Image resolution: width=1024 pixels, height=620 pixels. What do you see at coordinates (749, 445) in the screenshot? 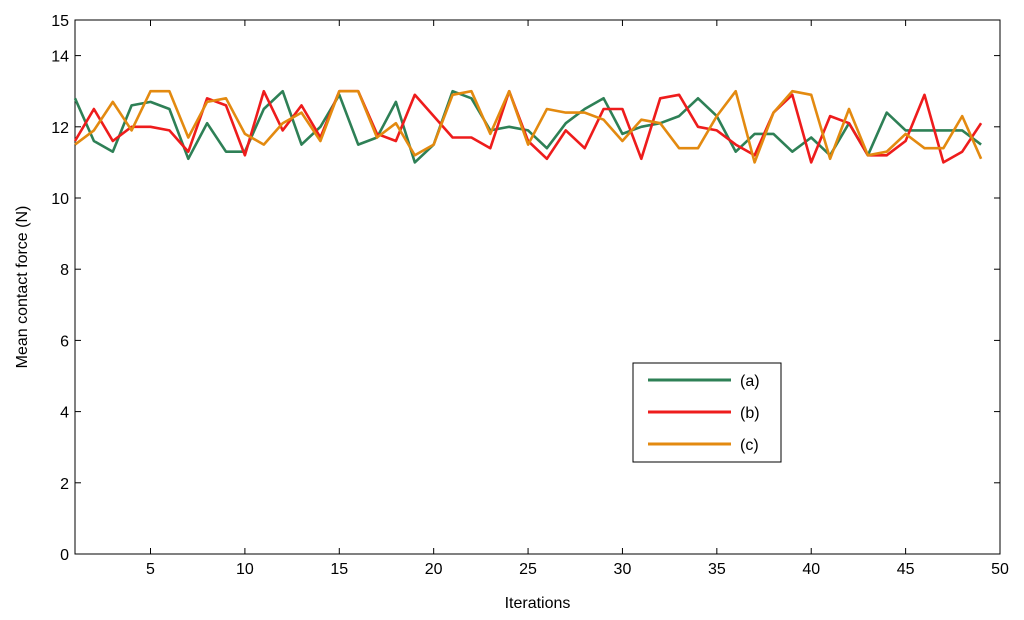
I see `legend-label-c: (c)` at bounding box center [749, 445].